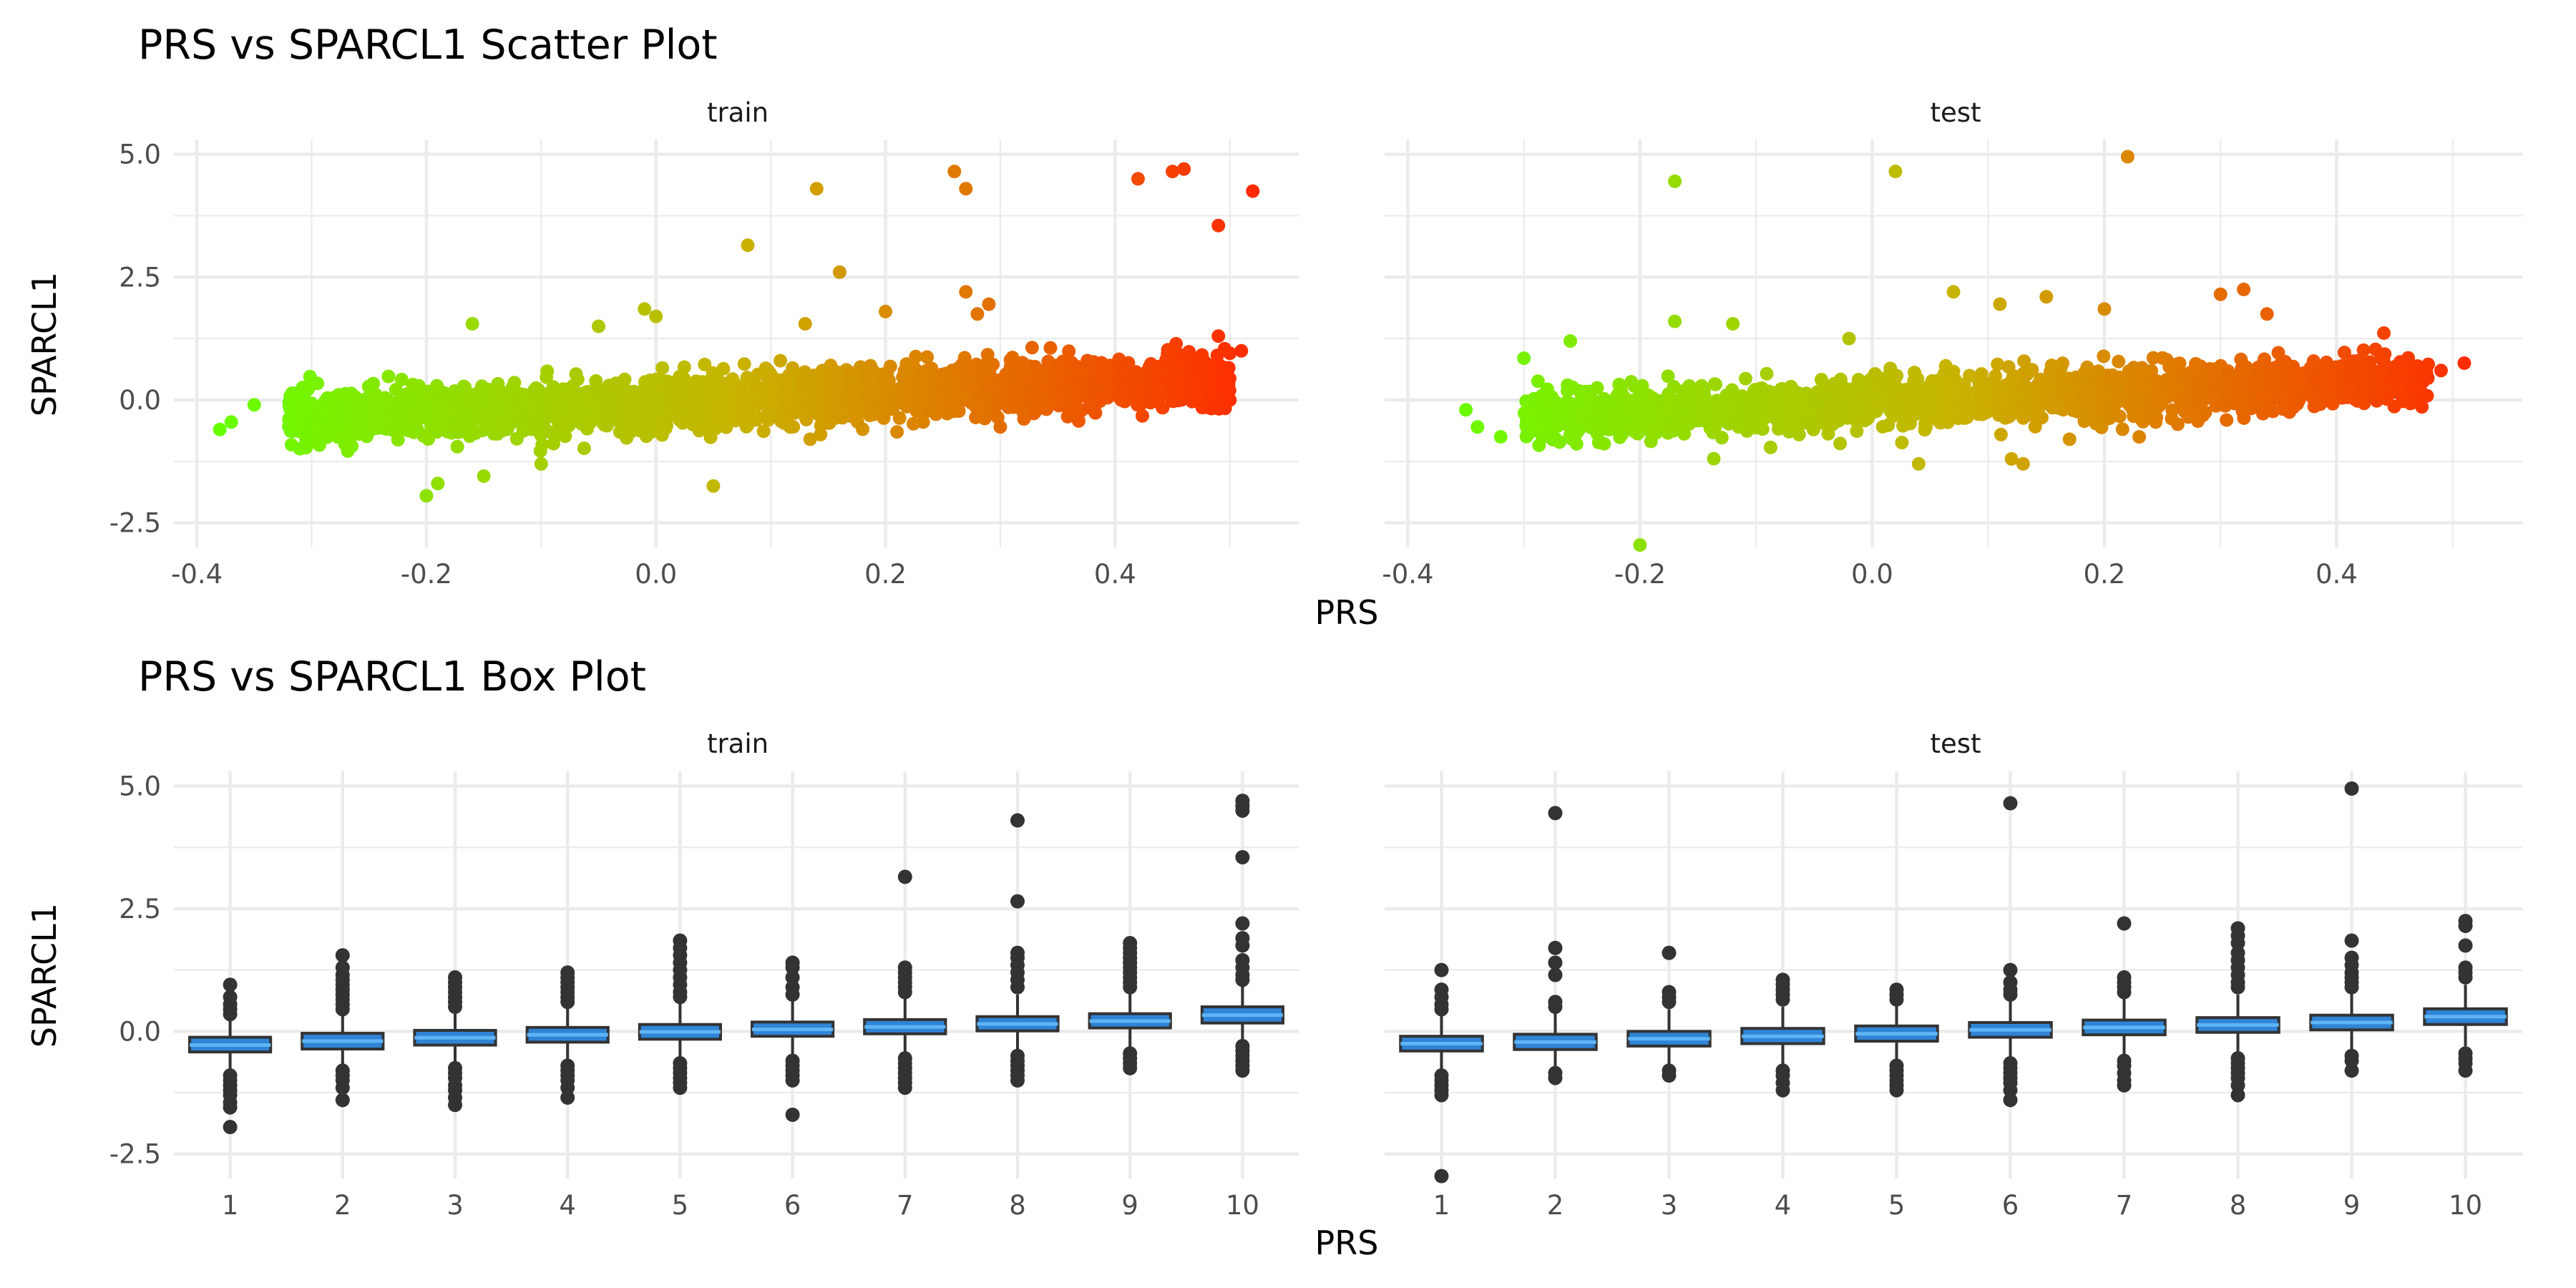 The width and height of the screenshot is (2576, 1288). What do you see at coordinates (1669, 1205) in the screenshot?
I see `x-tick-label: 3` at bounding box center [1669, 1205].